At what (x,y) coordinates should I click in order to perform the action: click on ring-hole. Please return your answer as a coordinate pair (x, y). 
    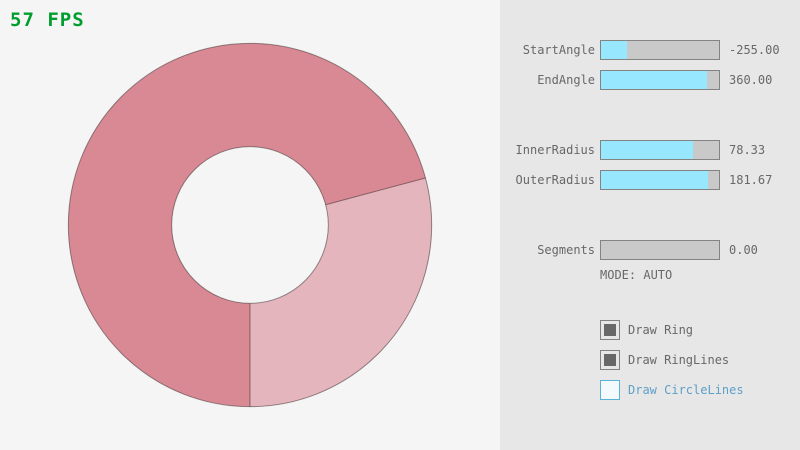
    Looking at the image, I should click on (250, 225).